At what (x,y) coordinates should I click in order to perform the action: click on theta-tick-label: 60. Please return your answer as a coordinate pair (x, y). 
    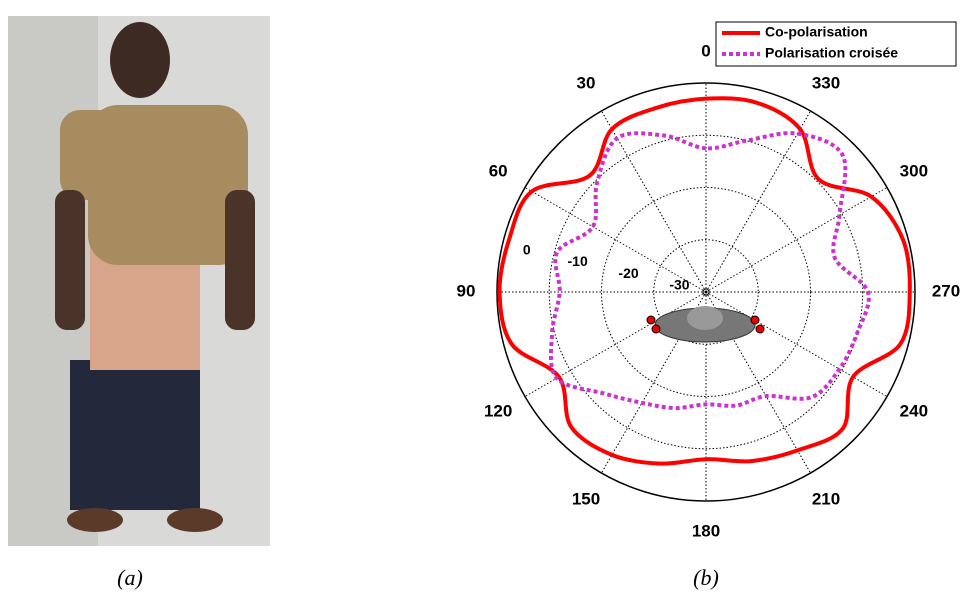
    Looking at the image, I should click on (498, 170).